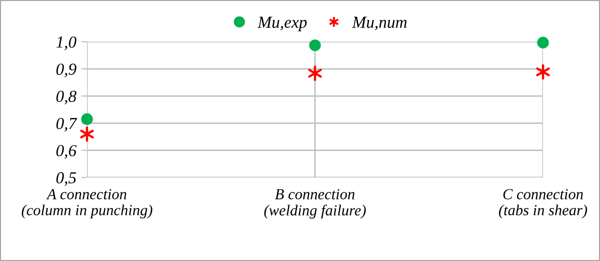 This screenshot has height=261, width=600. Describe the element at coordinates (66, 97) in the screenshot. I see `y-tick-label: 0,8` at that location.